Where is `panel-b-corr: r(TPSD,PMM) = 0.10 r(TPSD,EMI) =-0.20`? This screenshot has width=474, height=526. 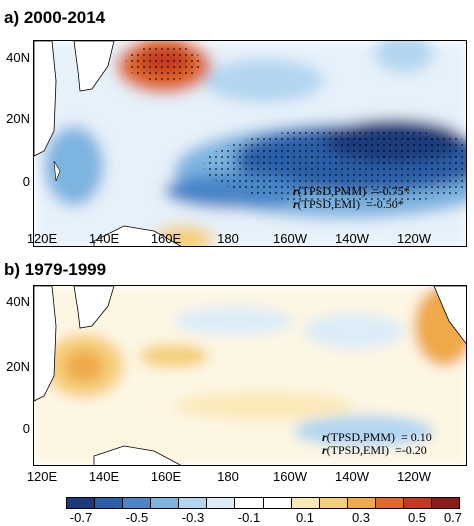 panel-b-corr: r(TPSD,PMM) = 0.10 r(TPSD,EMI) =-0.20 is located at coordinates (377, 444).